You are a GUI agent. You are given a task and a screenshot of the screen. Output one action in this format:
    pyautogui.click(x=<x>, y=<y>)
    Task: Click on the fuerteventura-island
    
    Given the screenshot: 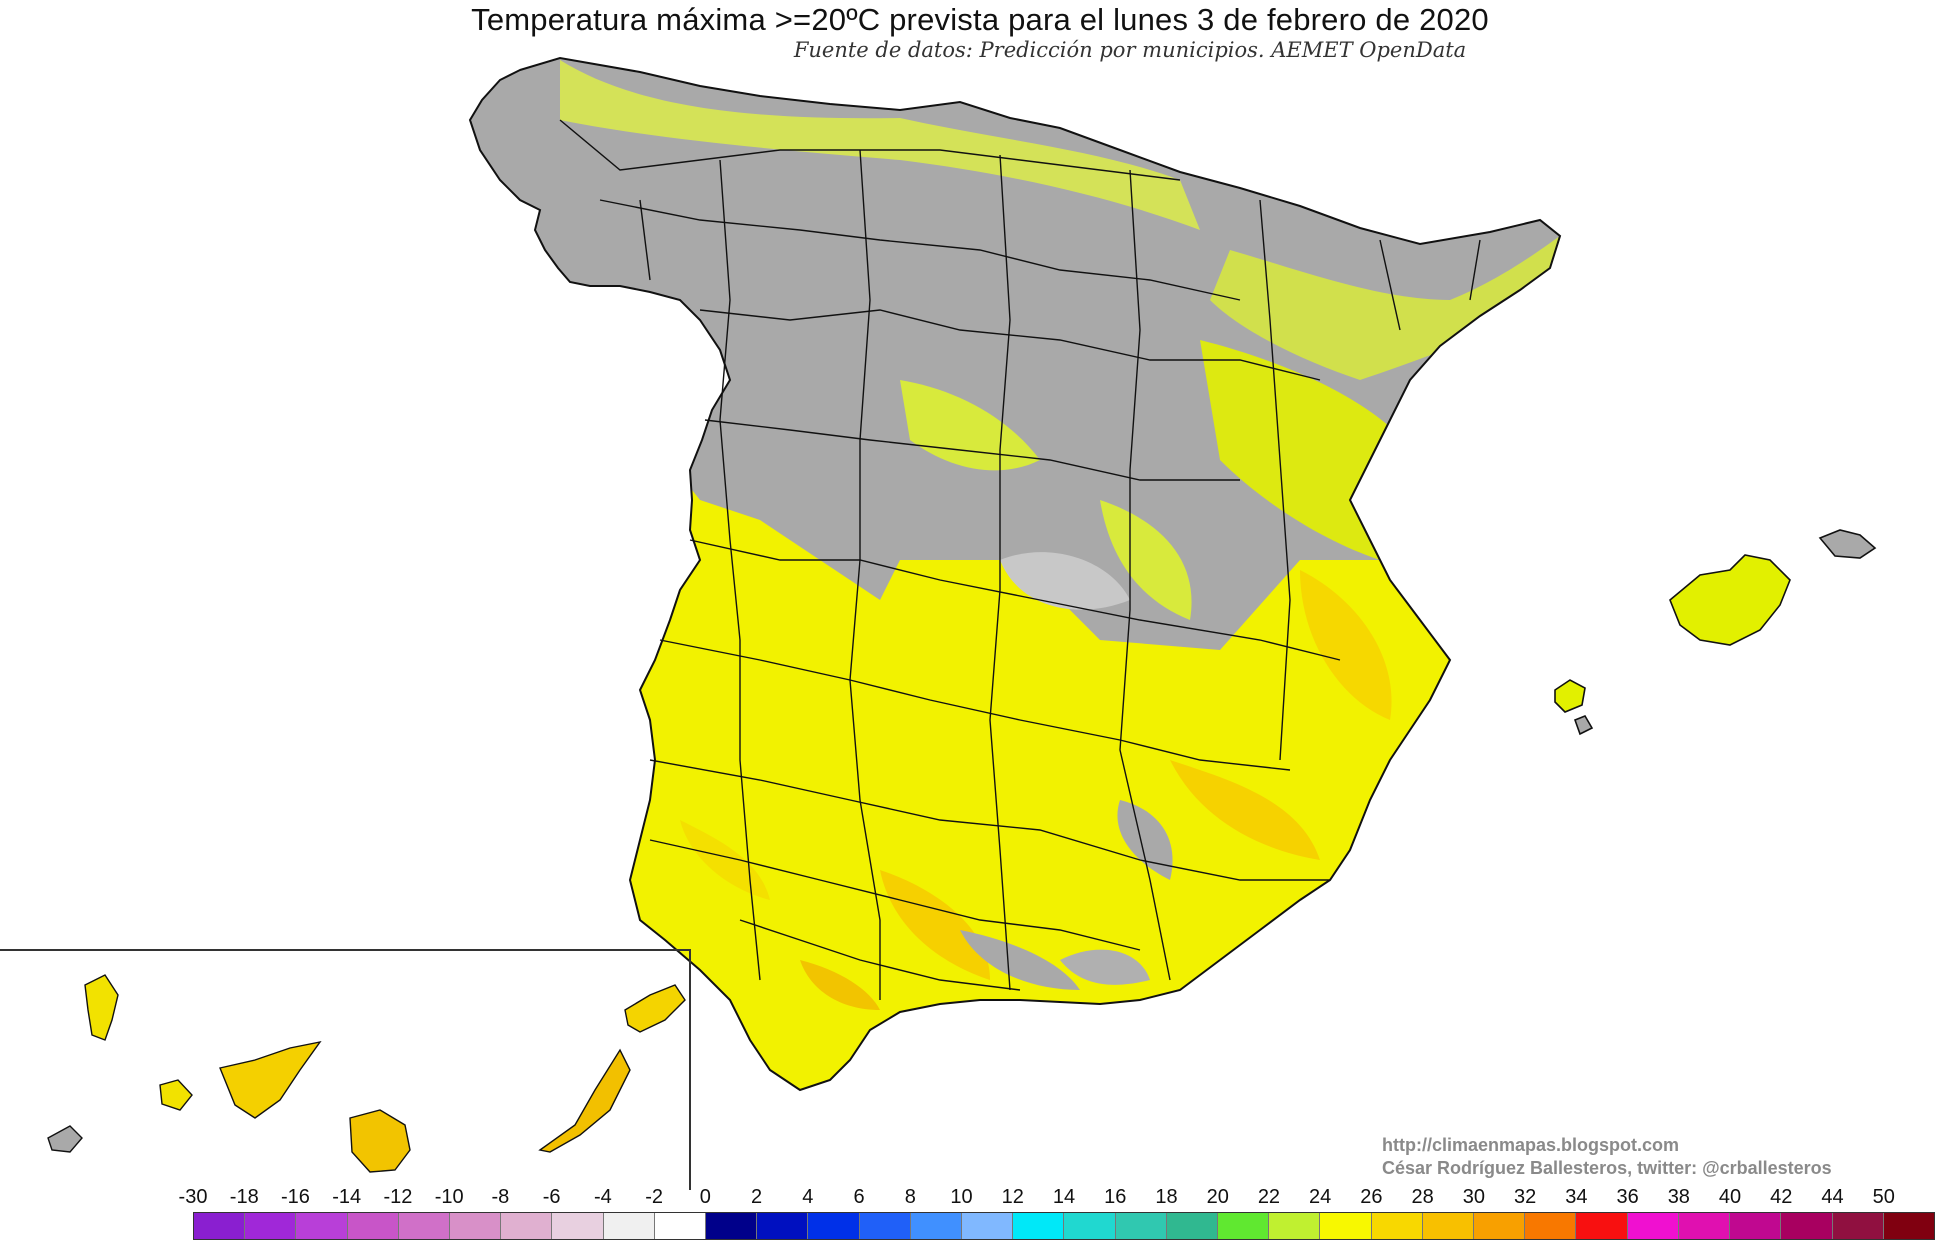 What is the action you would take?
    pyautogui.click(x=584, y=1100)
    